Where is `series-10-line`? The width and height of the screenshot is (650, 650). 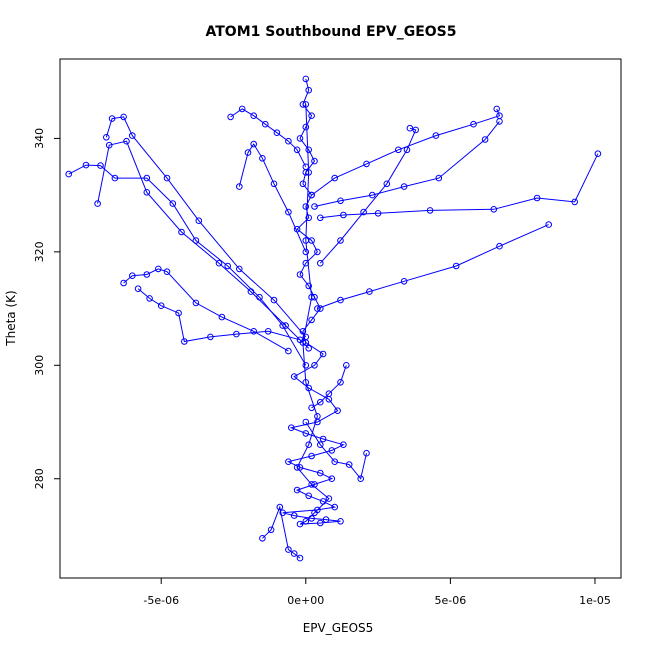
series-10-line is located at coordinates (459, 186).